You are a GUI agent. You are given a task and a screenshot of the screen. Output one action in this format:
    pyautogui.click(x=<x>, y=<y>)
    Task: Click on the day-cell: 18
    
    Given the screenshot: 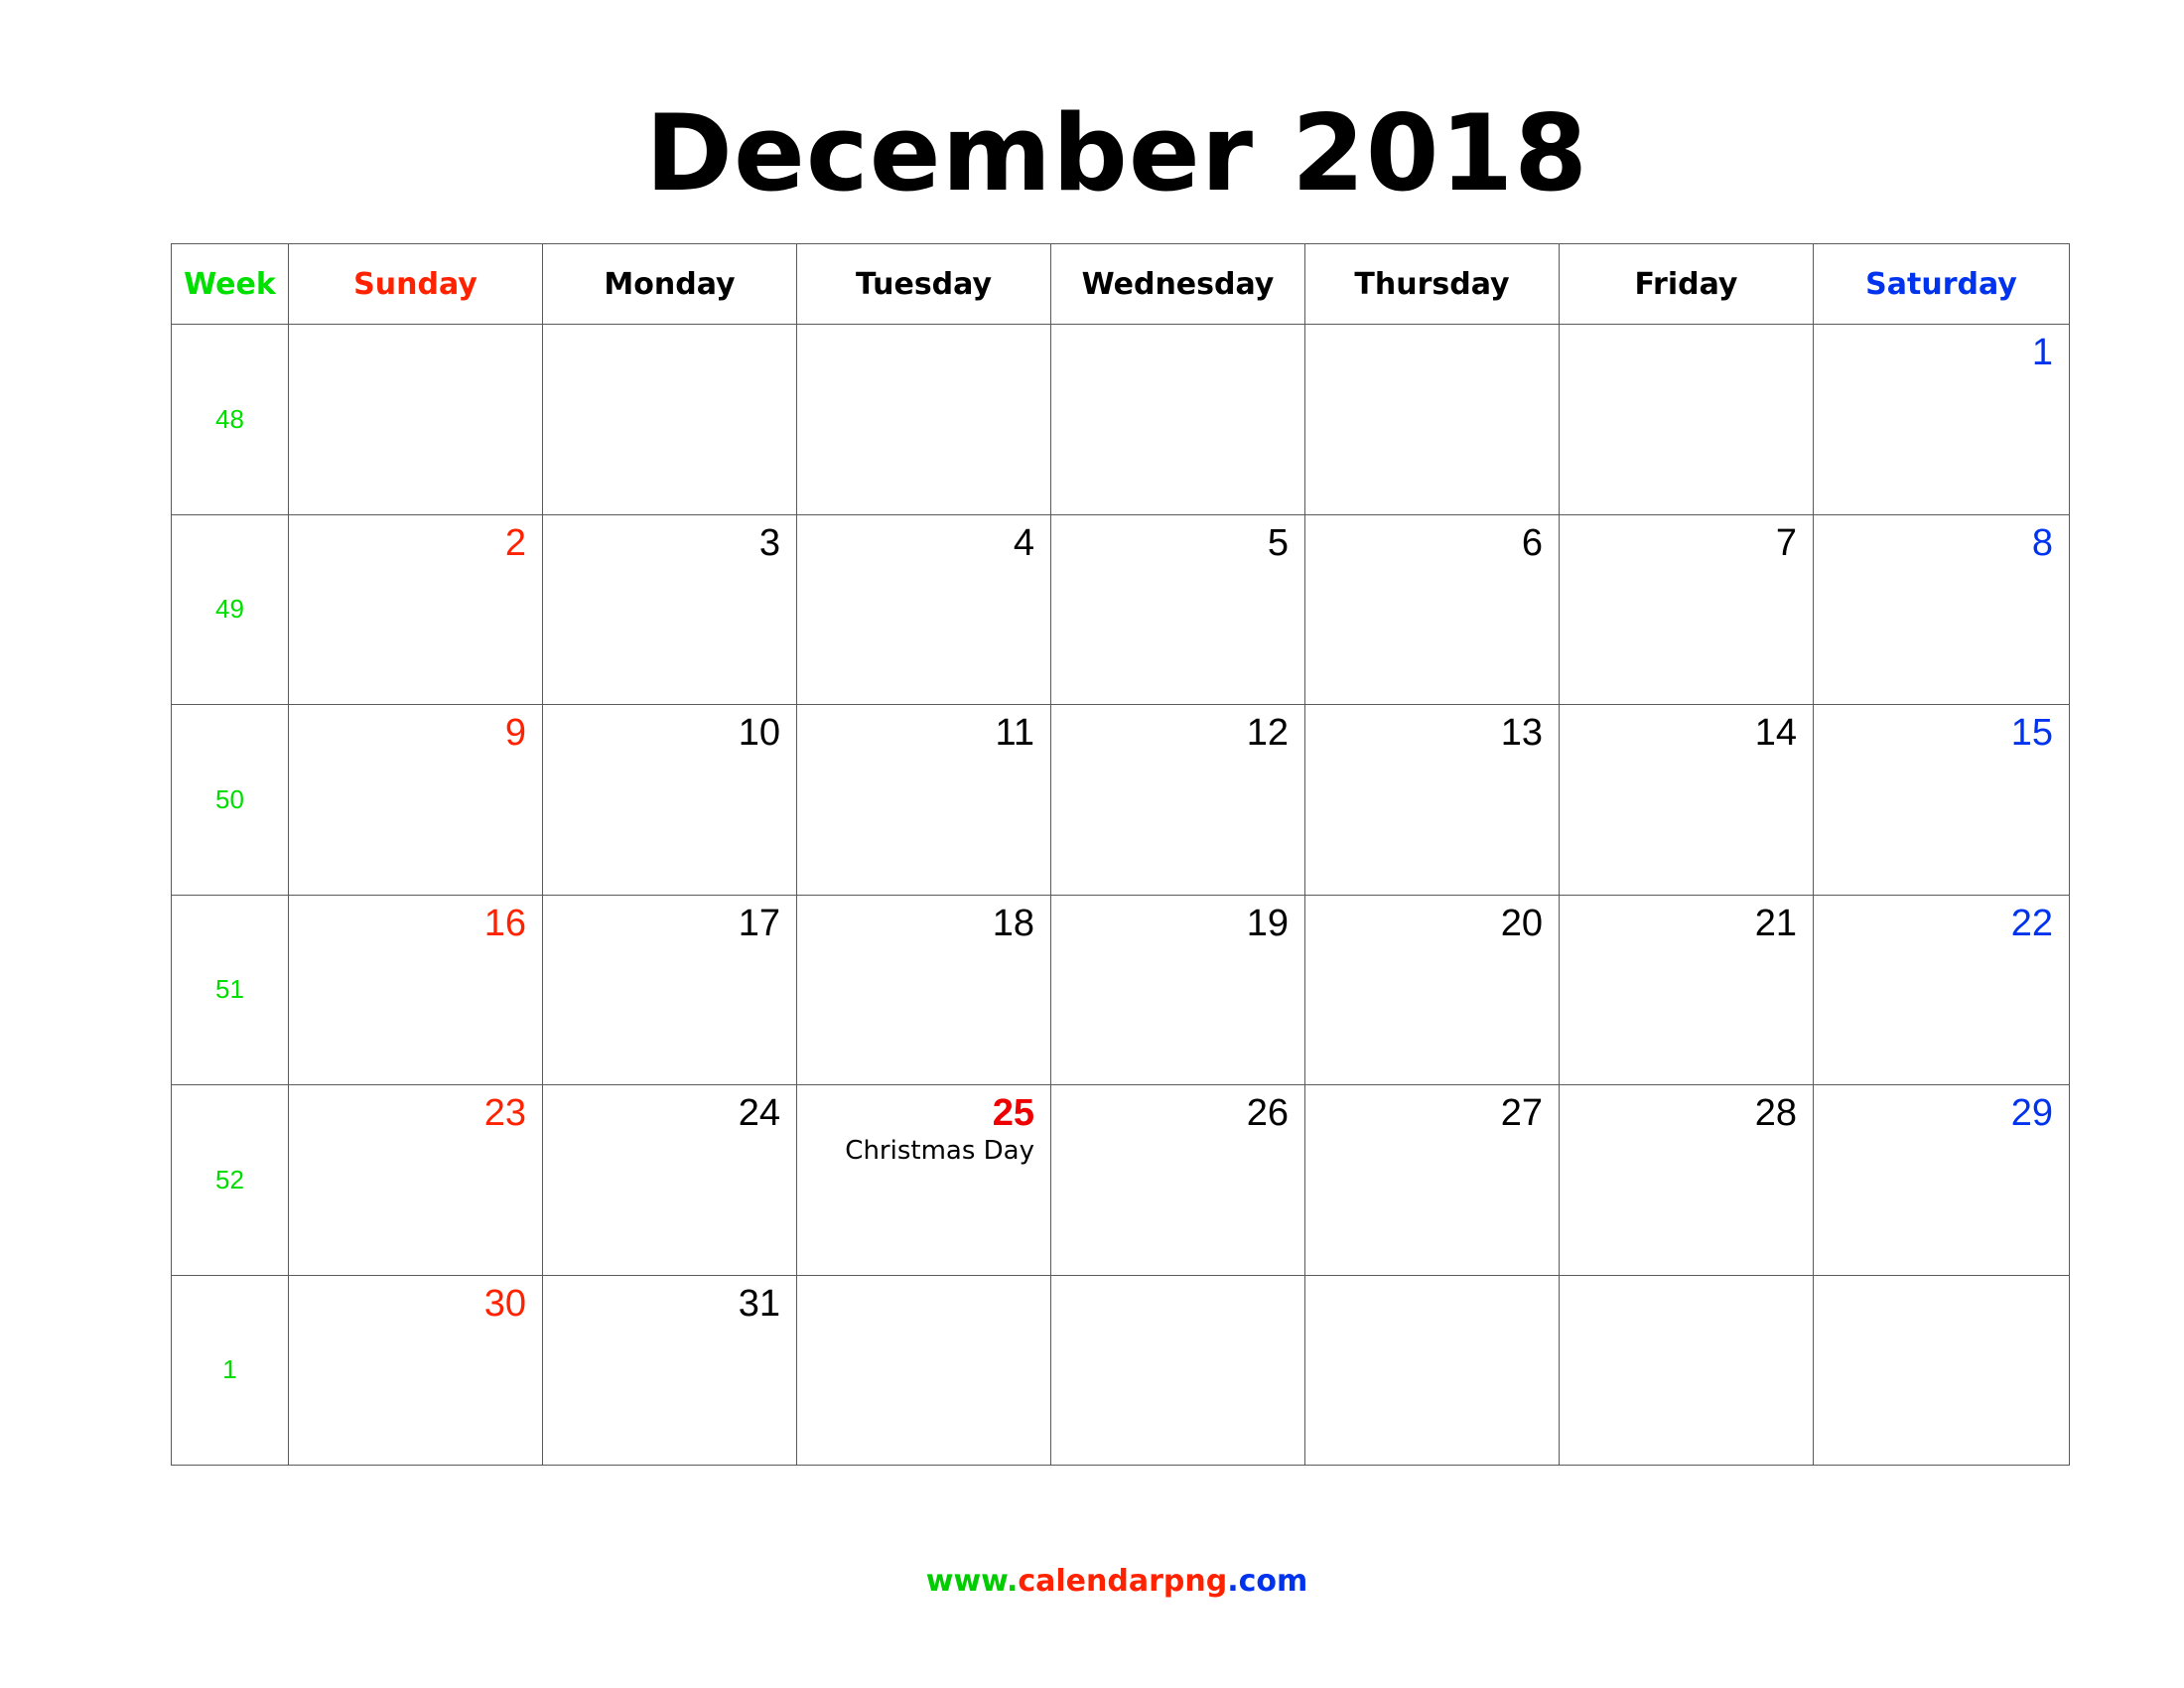 What is the action you would take?
    pyautogui.click(x=923, y=989)
    